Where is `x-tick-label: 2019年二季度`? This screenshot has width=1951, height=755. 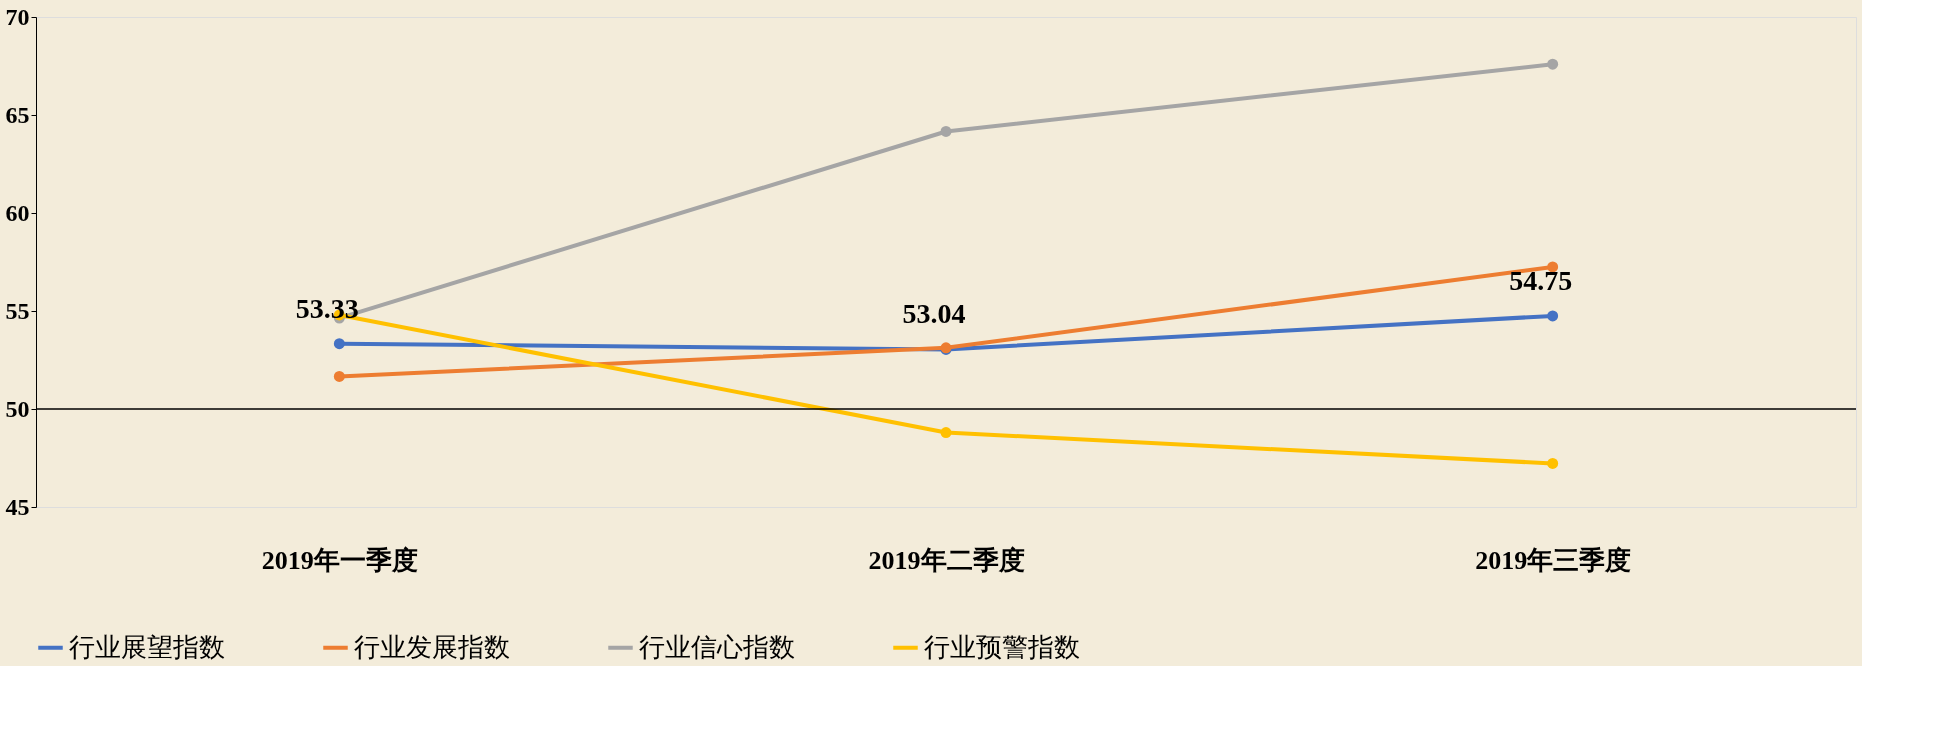 x-tick-label: 2019年二季度 is located at coordinates (946, 560).